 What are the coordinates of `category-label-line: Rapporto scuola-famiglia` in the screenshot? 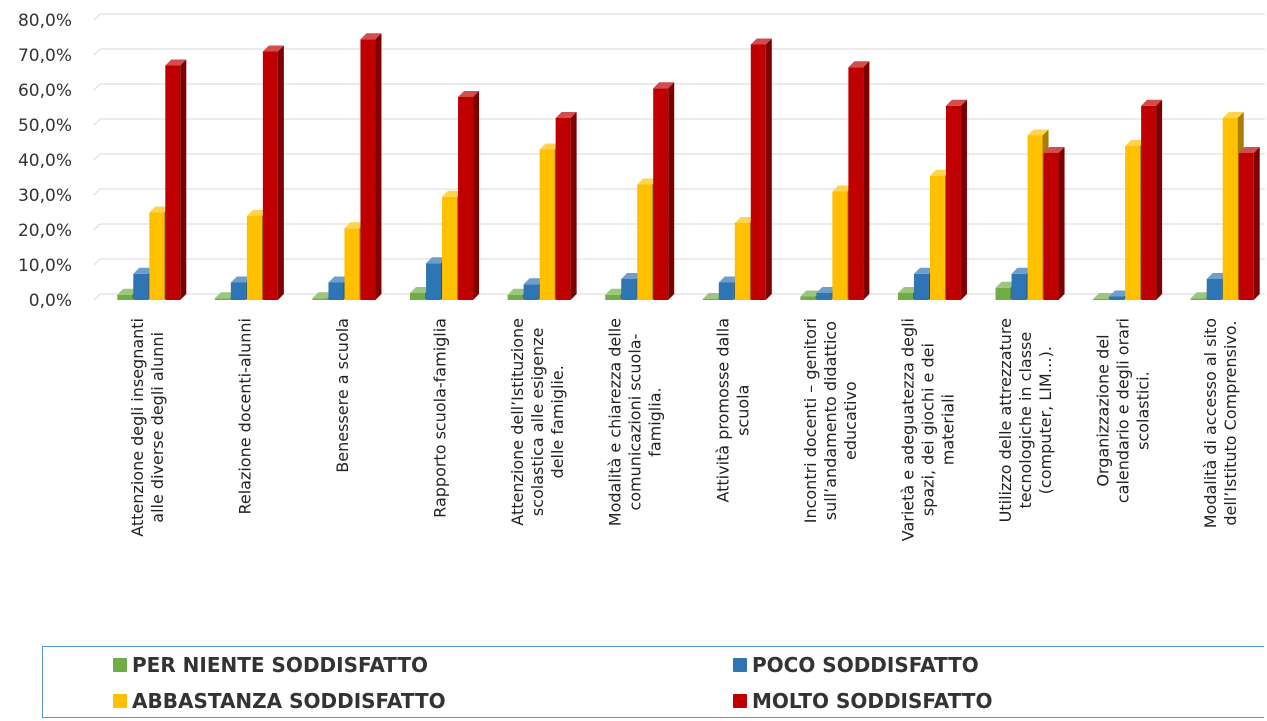 It's located at (440, 418).